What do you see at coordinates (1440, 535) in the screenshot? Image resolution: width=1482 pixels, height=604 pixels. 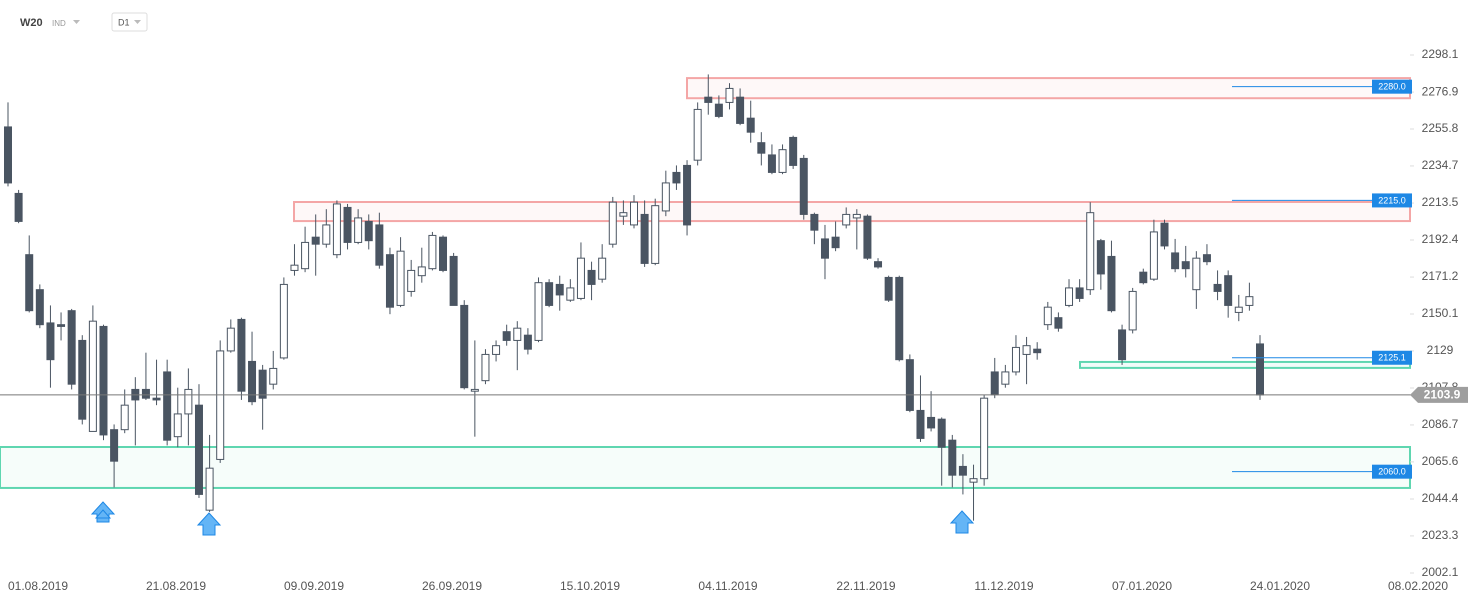 I see `y-tick-label: 2023.3` at bounding box center [1440, 535].